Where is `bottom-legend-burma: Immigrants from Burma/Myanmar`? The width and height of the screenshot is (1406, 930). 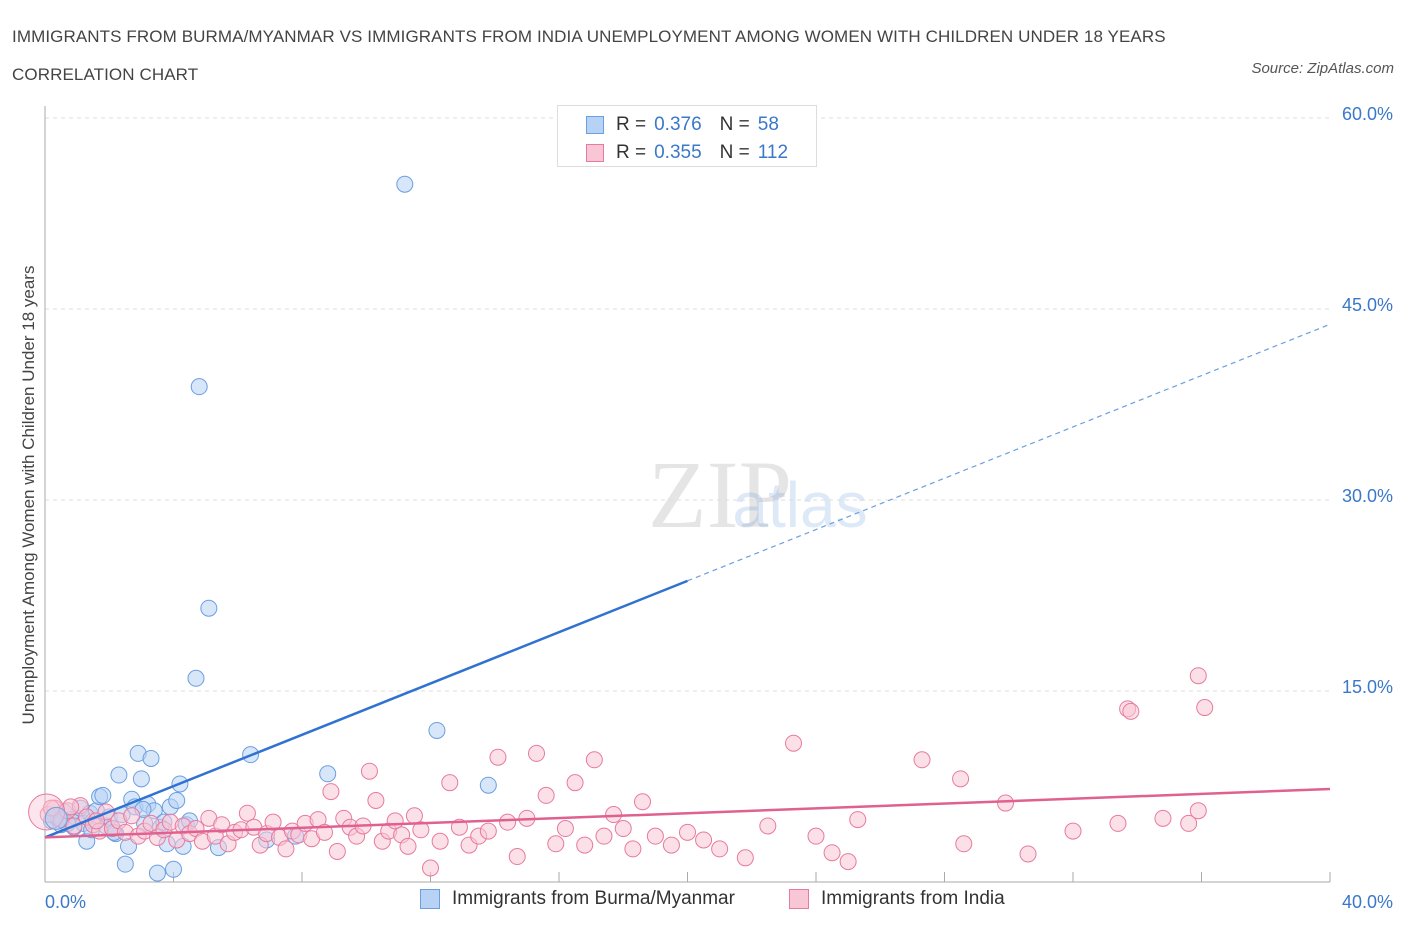
bottom-legend-burma: Immigrants from Burma/Myanmar is located at coordinates (577, 899).